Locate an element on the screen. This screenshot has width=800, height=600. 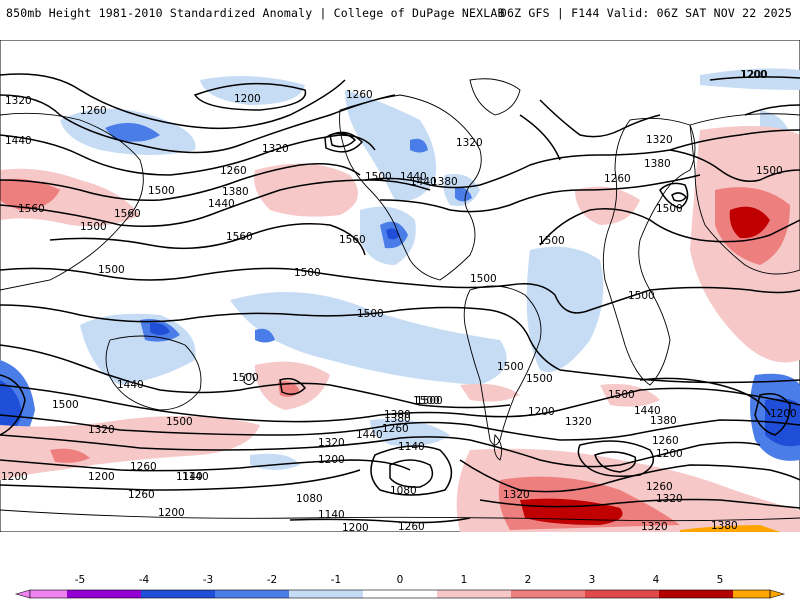
colorbar-tick-label: -5 is located at coordinates (80, 580).